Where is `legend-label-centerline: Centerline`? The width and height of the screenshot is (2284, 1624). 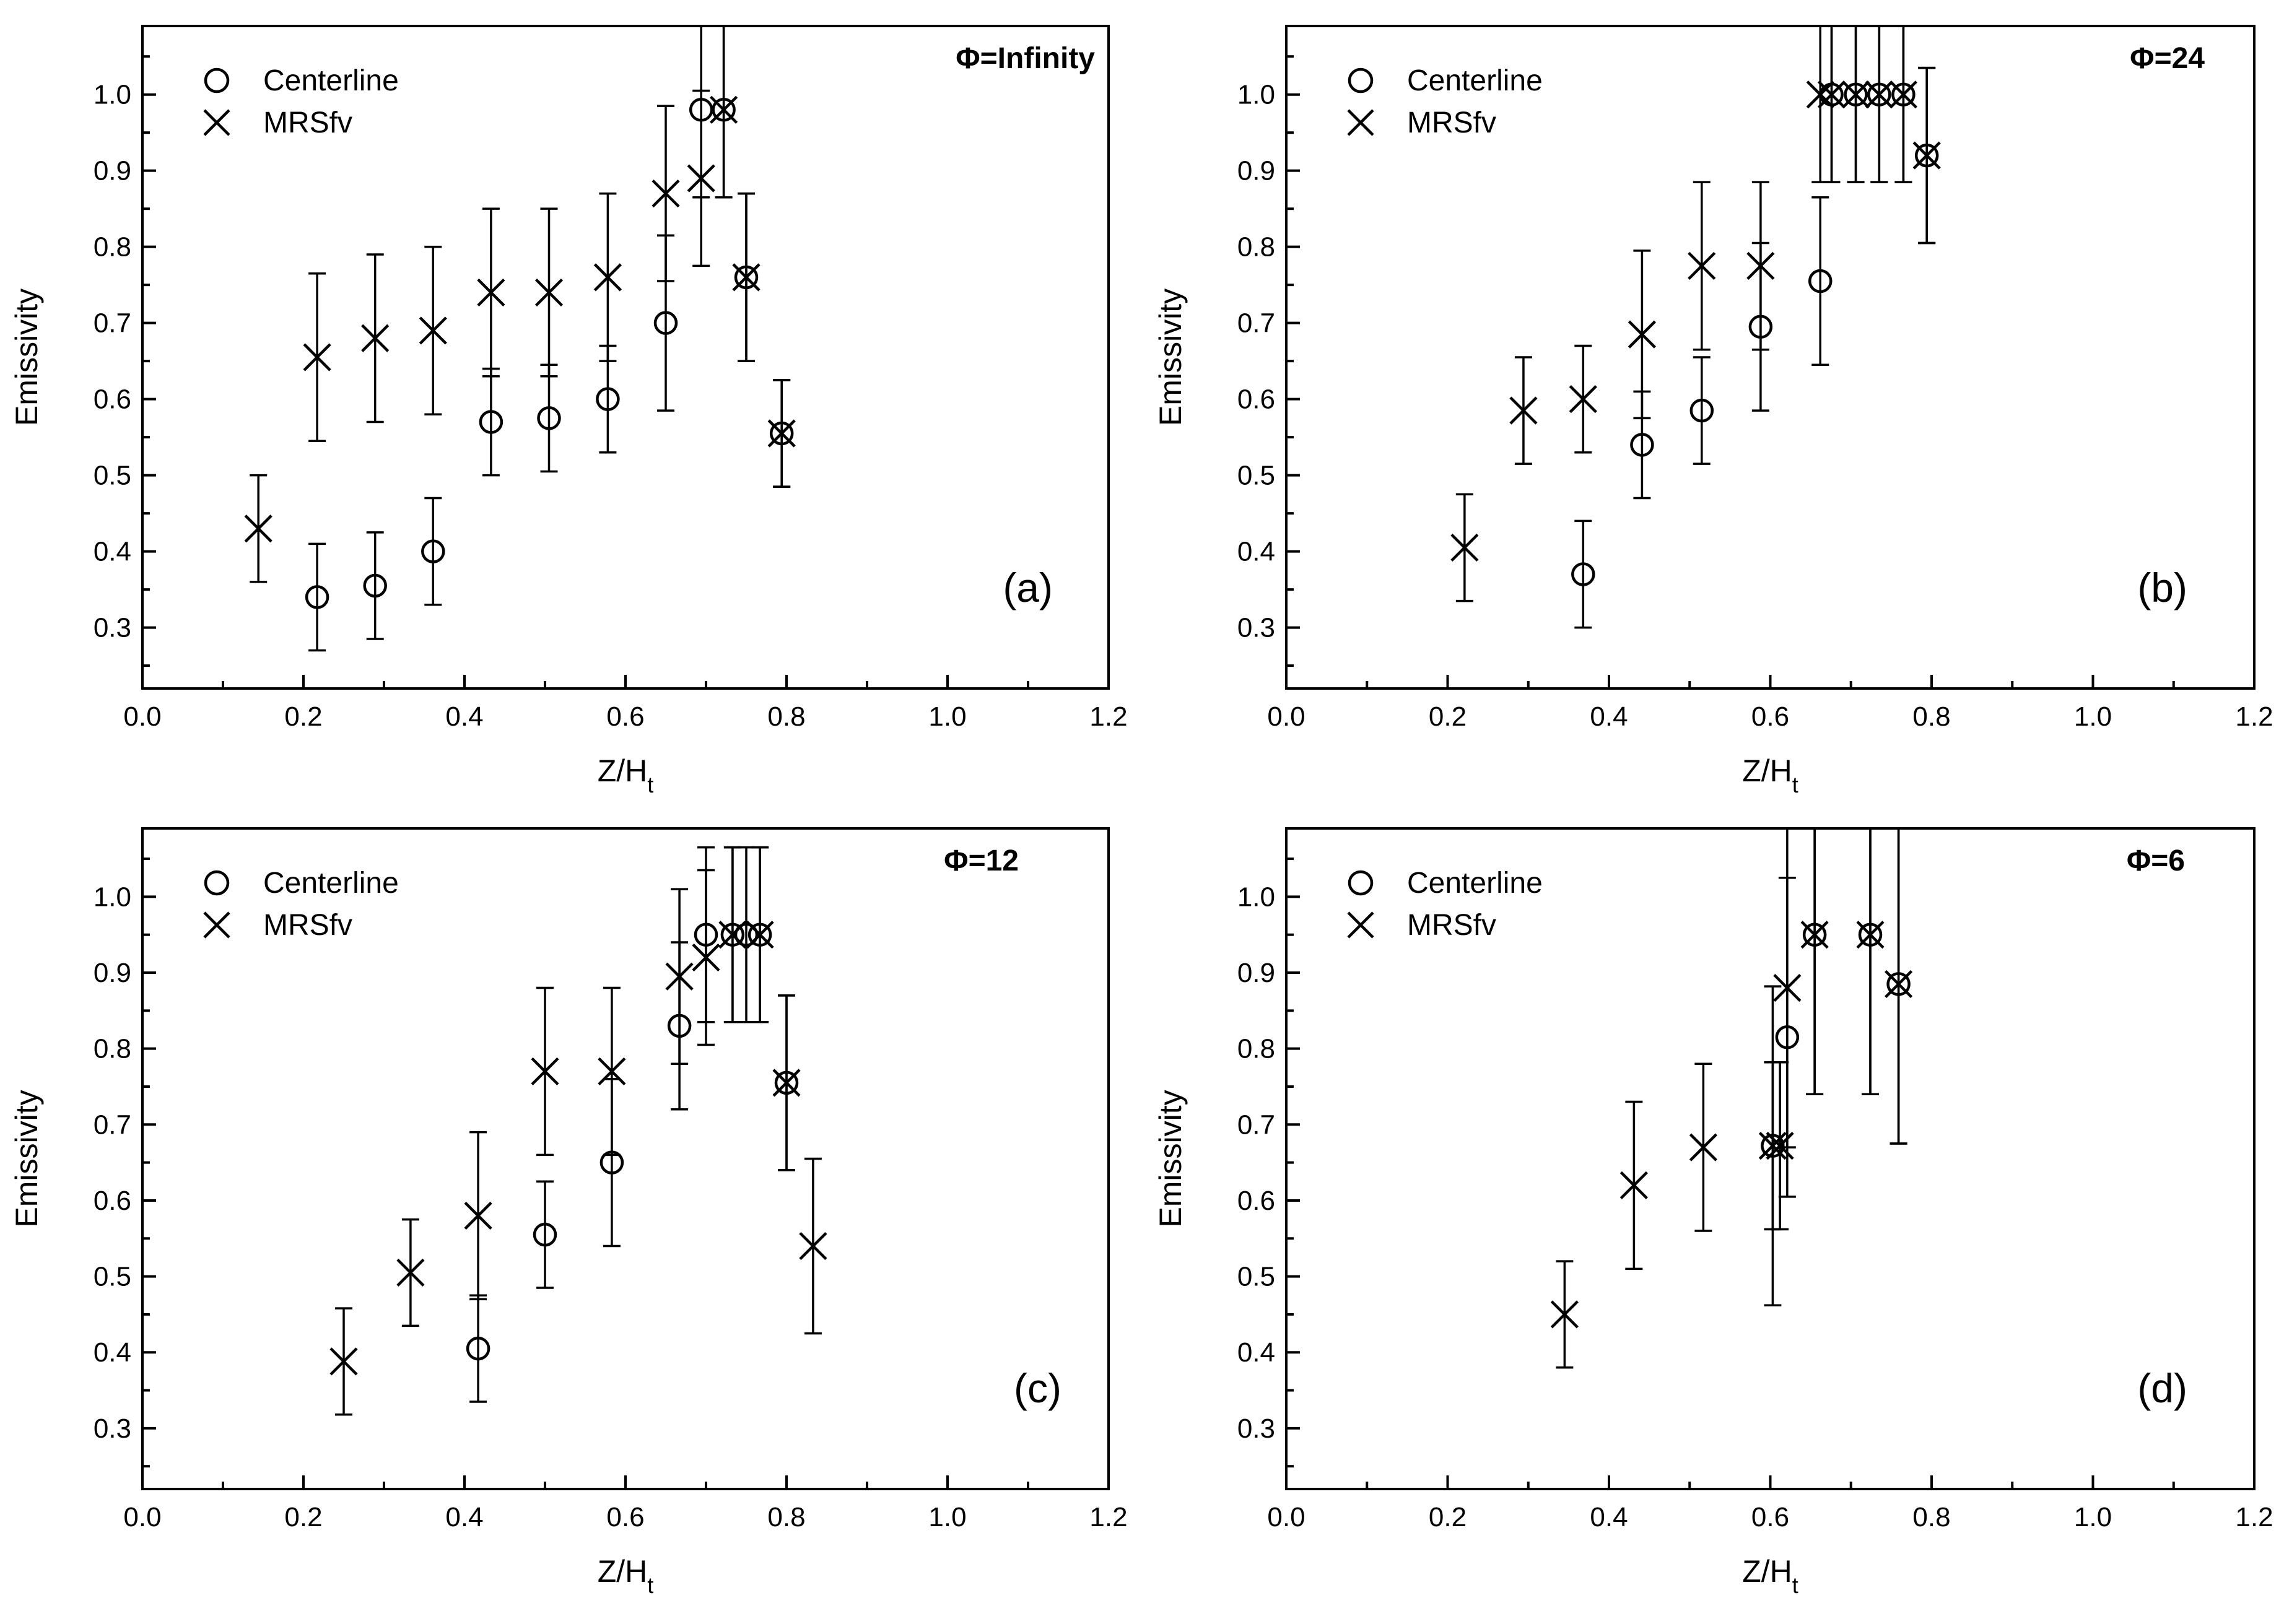
legend-label-centerline: Centerline is located at coordinates (331, 80).